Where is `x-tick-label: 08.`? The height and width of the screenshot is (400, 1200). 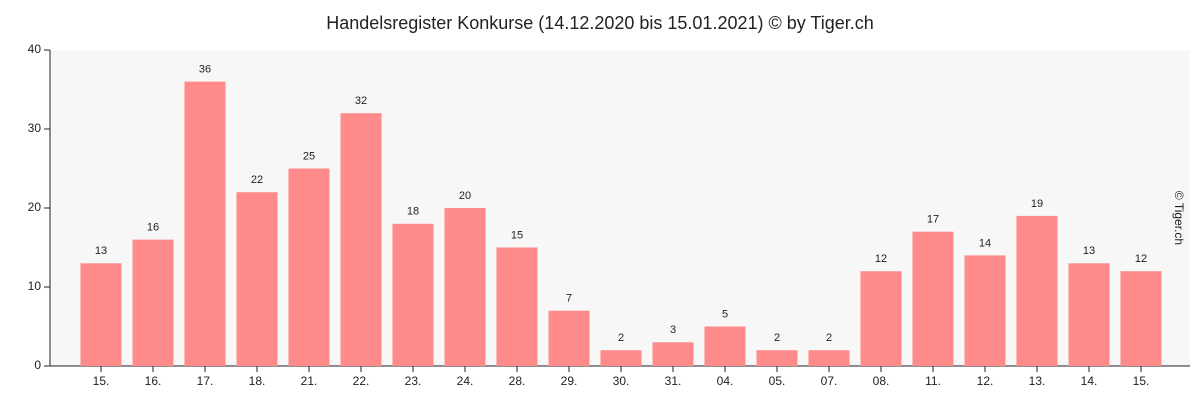
x-tick-label: 08. is located at coordinates (881, 381).